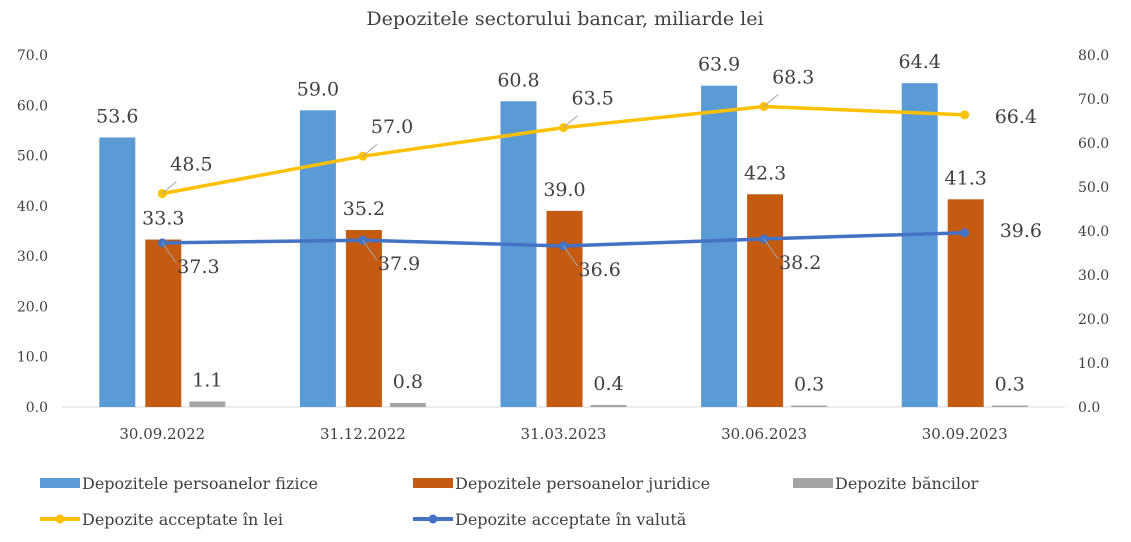  Describe the element at coordinates (318, 89) in the screenshot. I see `bar-data-label: 59.0` at that location.